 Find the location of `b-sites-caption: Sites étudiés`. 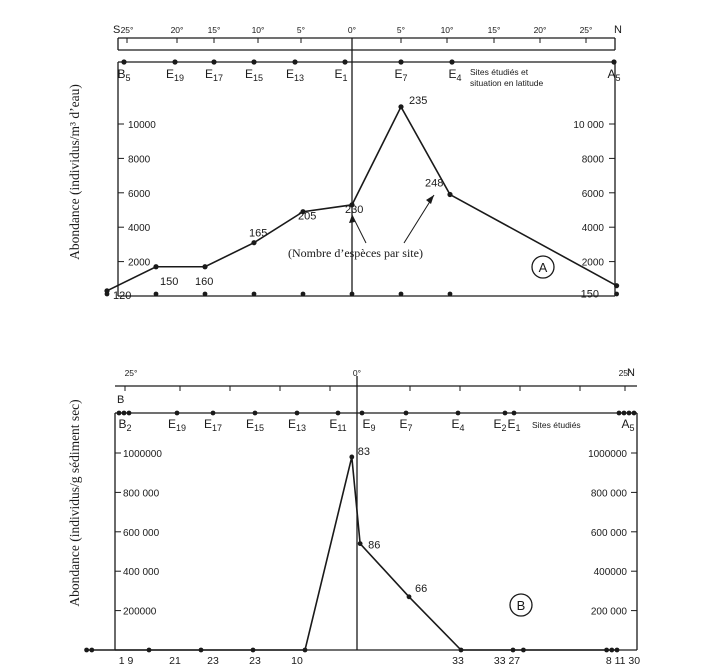

b-sites-caption: Sites étudiés is located at coordinates (556, 425).